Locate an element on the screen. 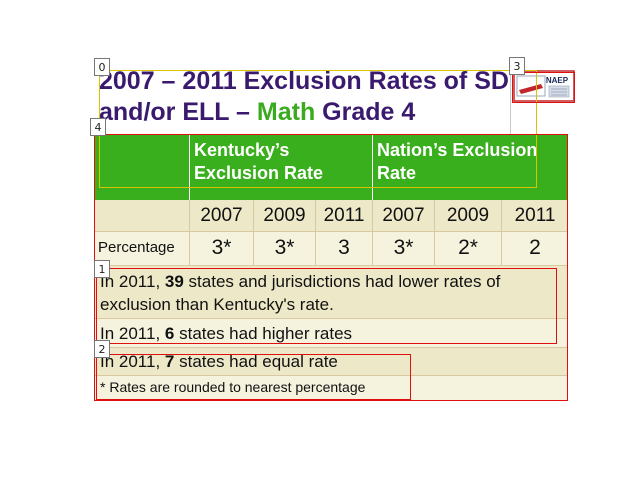 The height and width of the screenshot is (480, 640). value-nation-2011: 2 is located at coordinates (535, 249).